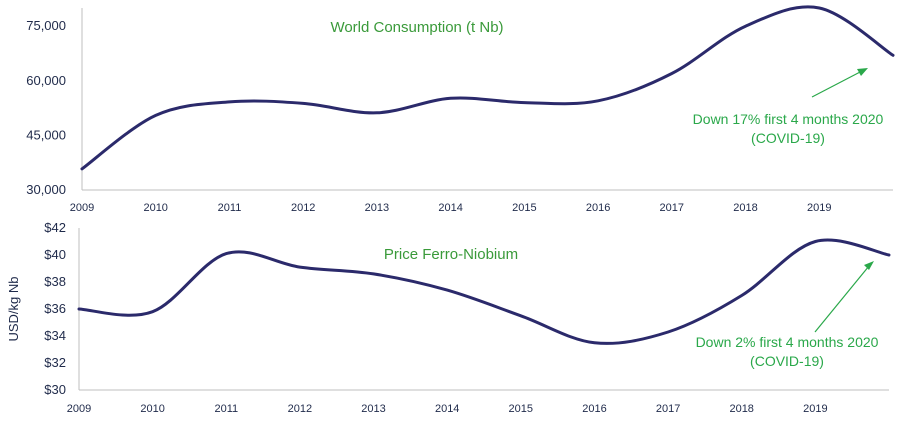 Image resolution: width=899 pixels, height=424 pixels. I want to click on price-y-tick-label: $36, so click(55, 308).